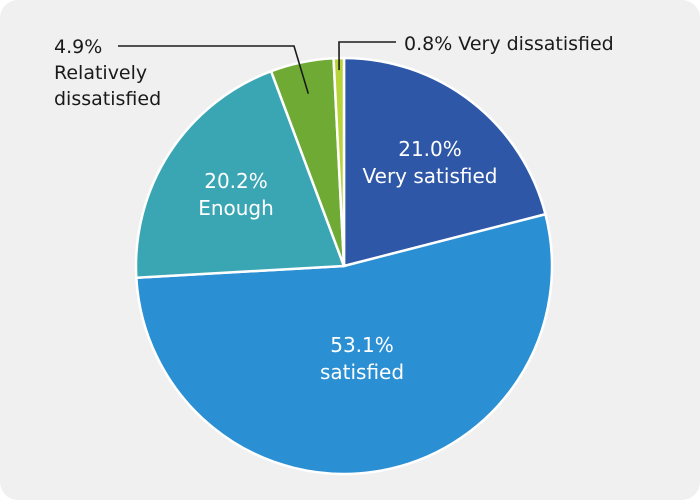 This screenshot has height=500, width=700. What do you see at coordinates (107, 73) in the screenshot?
I see `slice-label-relatively-dissatisfied: 4.9% Relatively dissatisfied` at bounding box center [107, 73].